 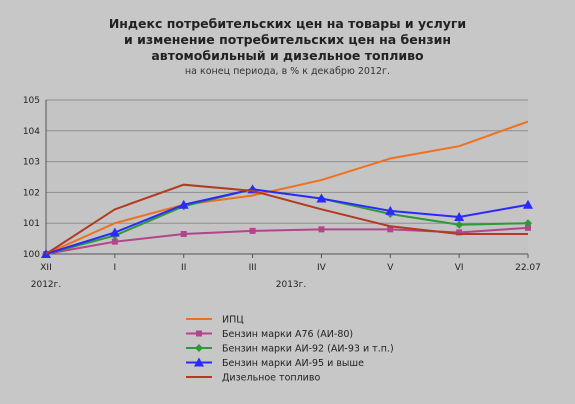 I want to click on x-tick-label: VI, so click(x=459, y=268).